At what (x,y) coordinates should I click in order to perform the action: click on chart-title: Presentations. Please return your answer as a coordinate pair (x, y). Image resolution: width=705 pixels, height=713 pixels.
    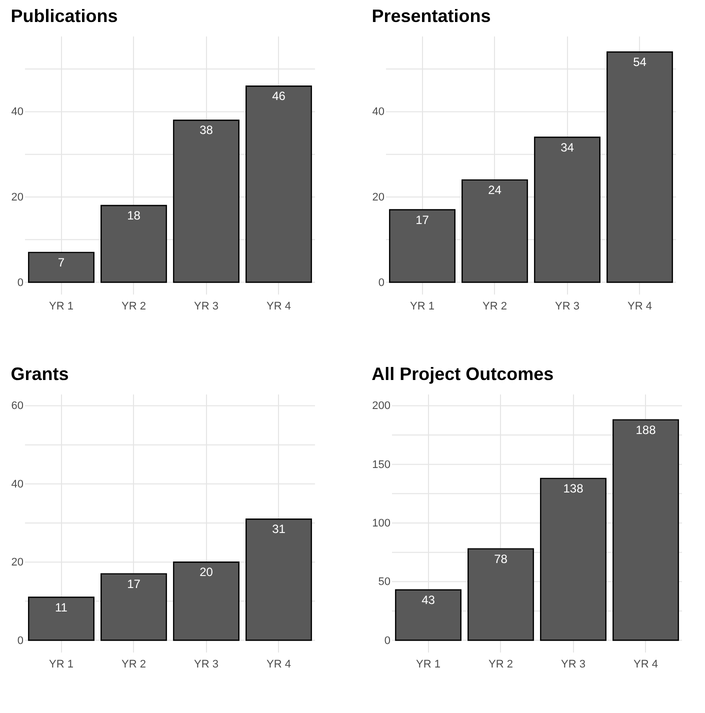
    Looking at the image, I should click on (431, 16).